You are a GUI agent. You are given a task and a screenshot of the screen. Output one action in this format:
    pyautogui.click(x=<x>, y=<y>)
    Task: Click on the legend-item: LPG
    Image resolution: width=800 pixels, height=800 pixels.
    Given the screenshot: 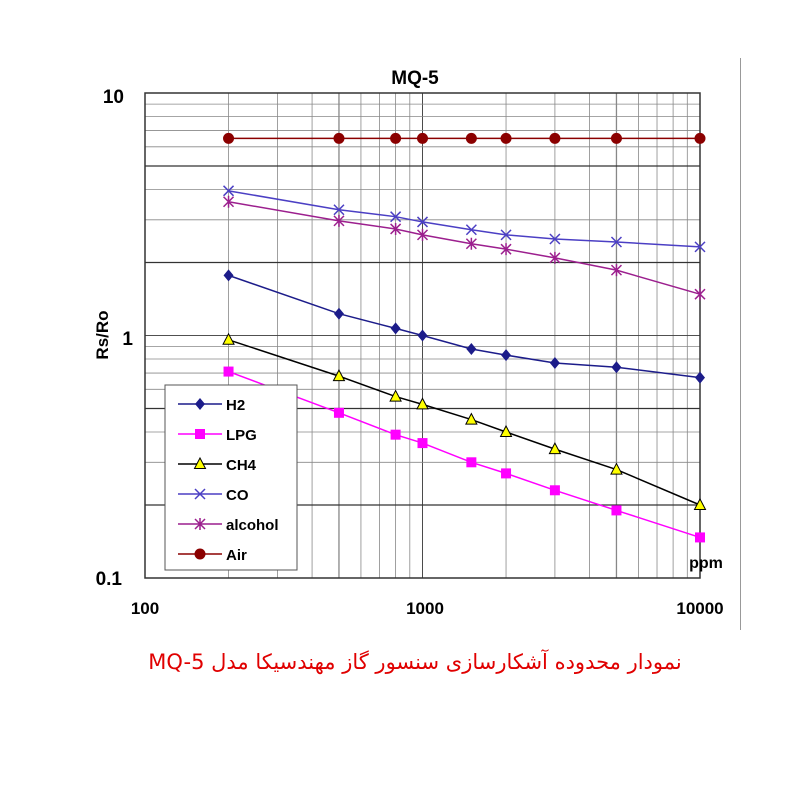 What is the action you would take?
    pyautogui.click(x=217, y=435)
    